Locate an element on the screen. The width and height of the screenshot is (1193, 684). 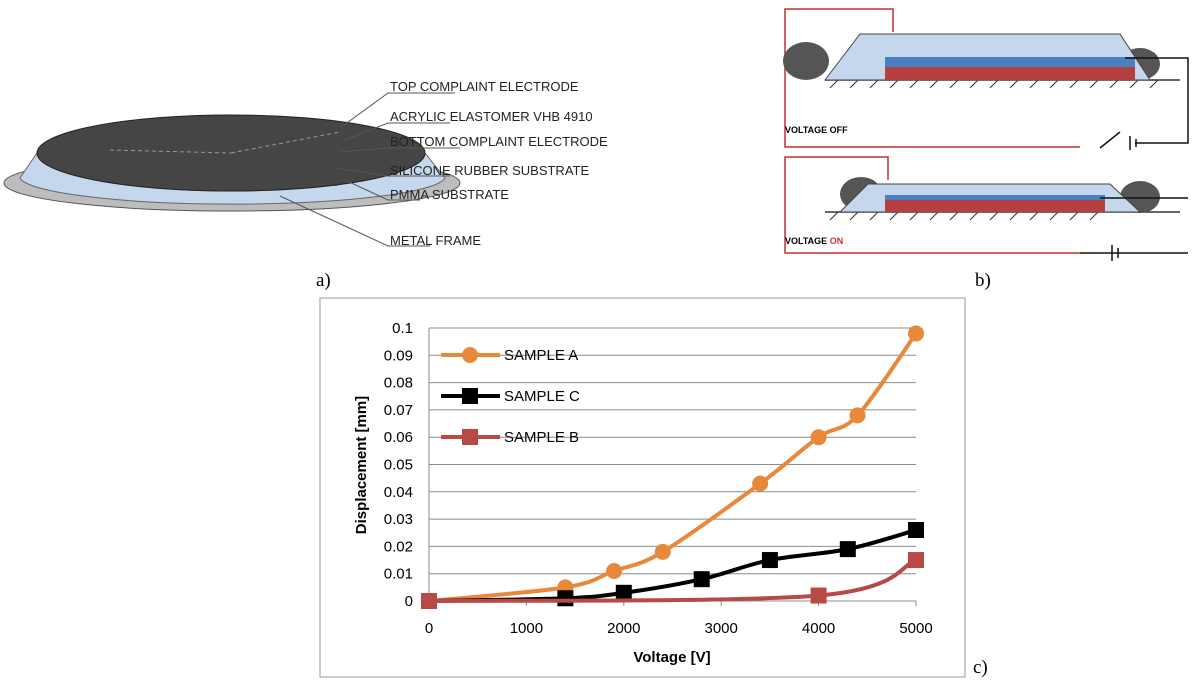
y-axis-label: Displacement [mm] is located at coordinates (361, 465).